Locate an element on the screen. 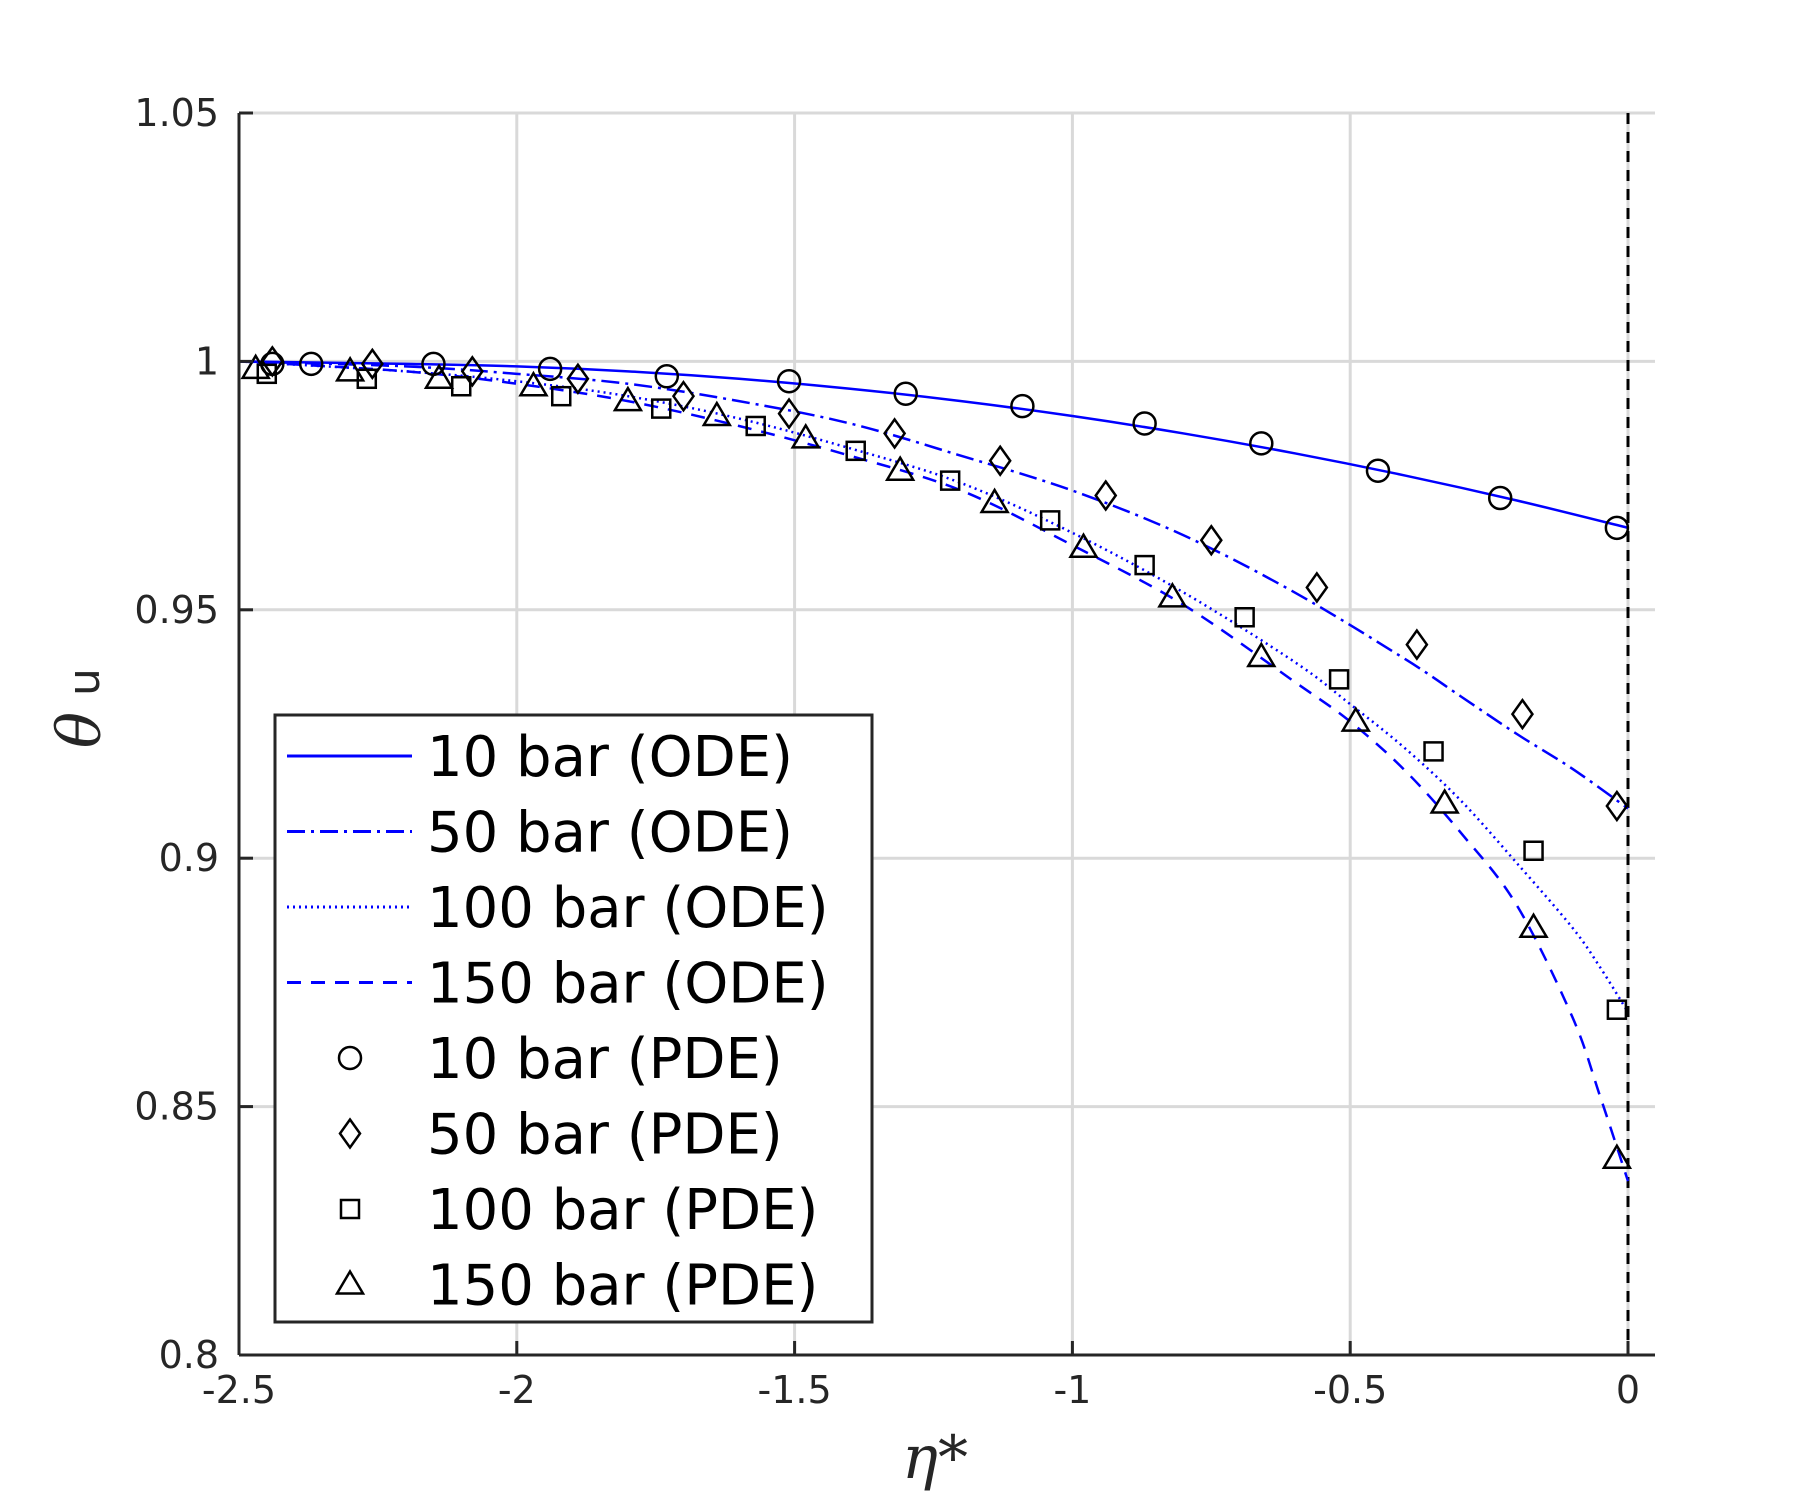 This screenshot has height=1500, width=1800. y-axis-label-main: θ is located at coordinates (80, 730).